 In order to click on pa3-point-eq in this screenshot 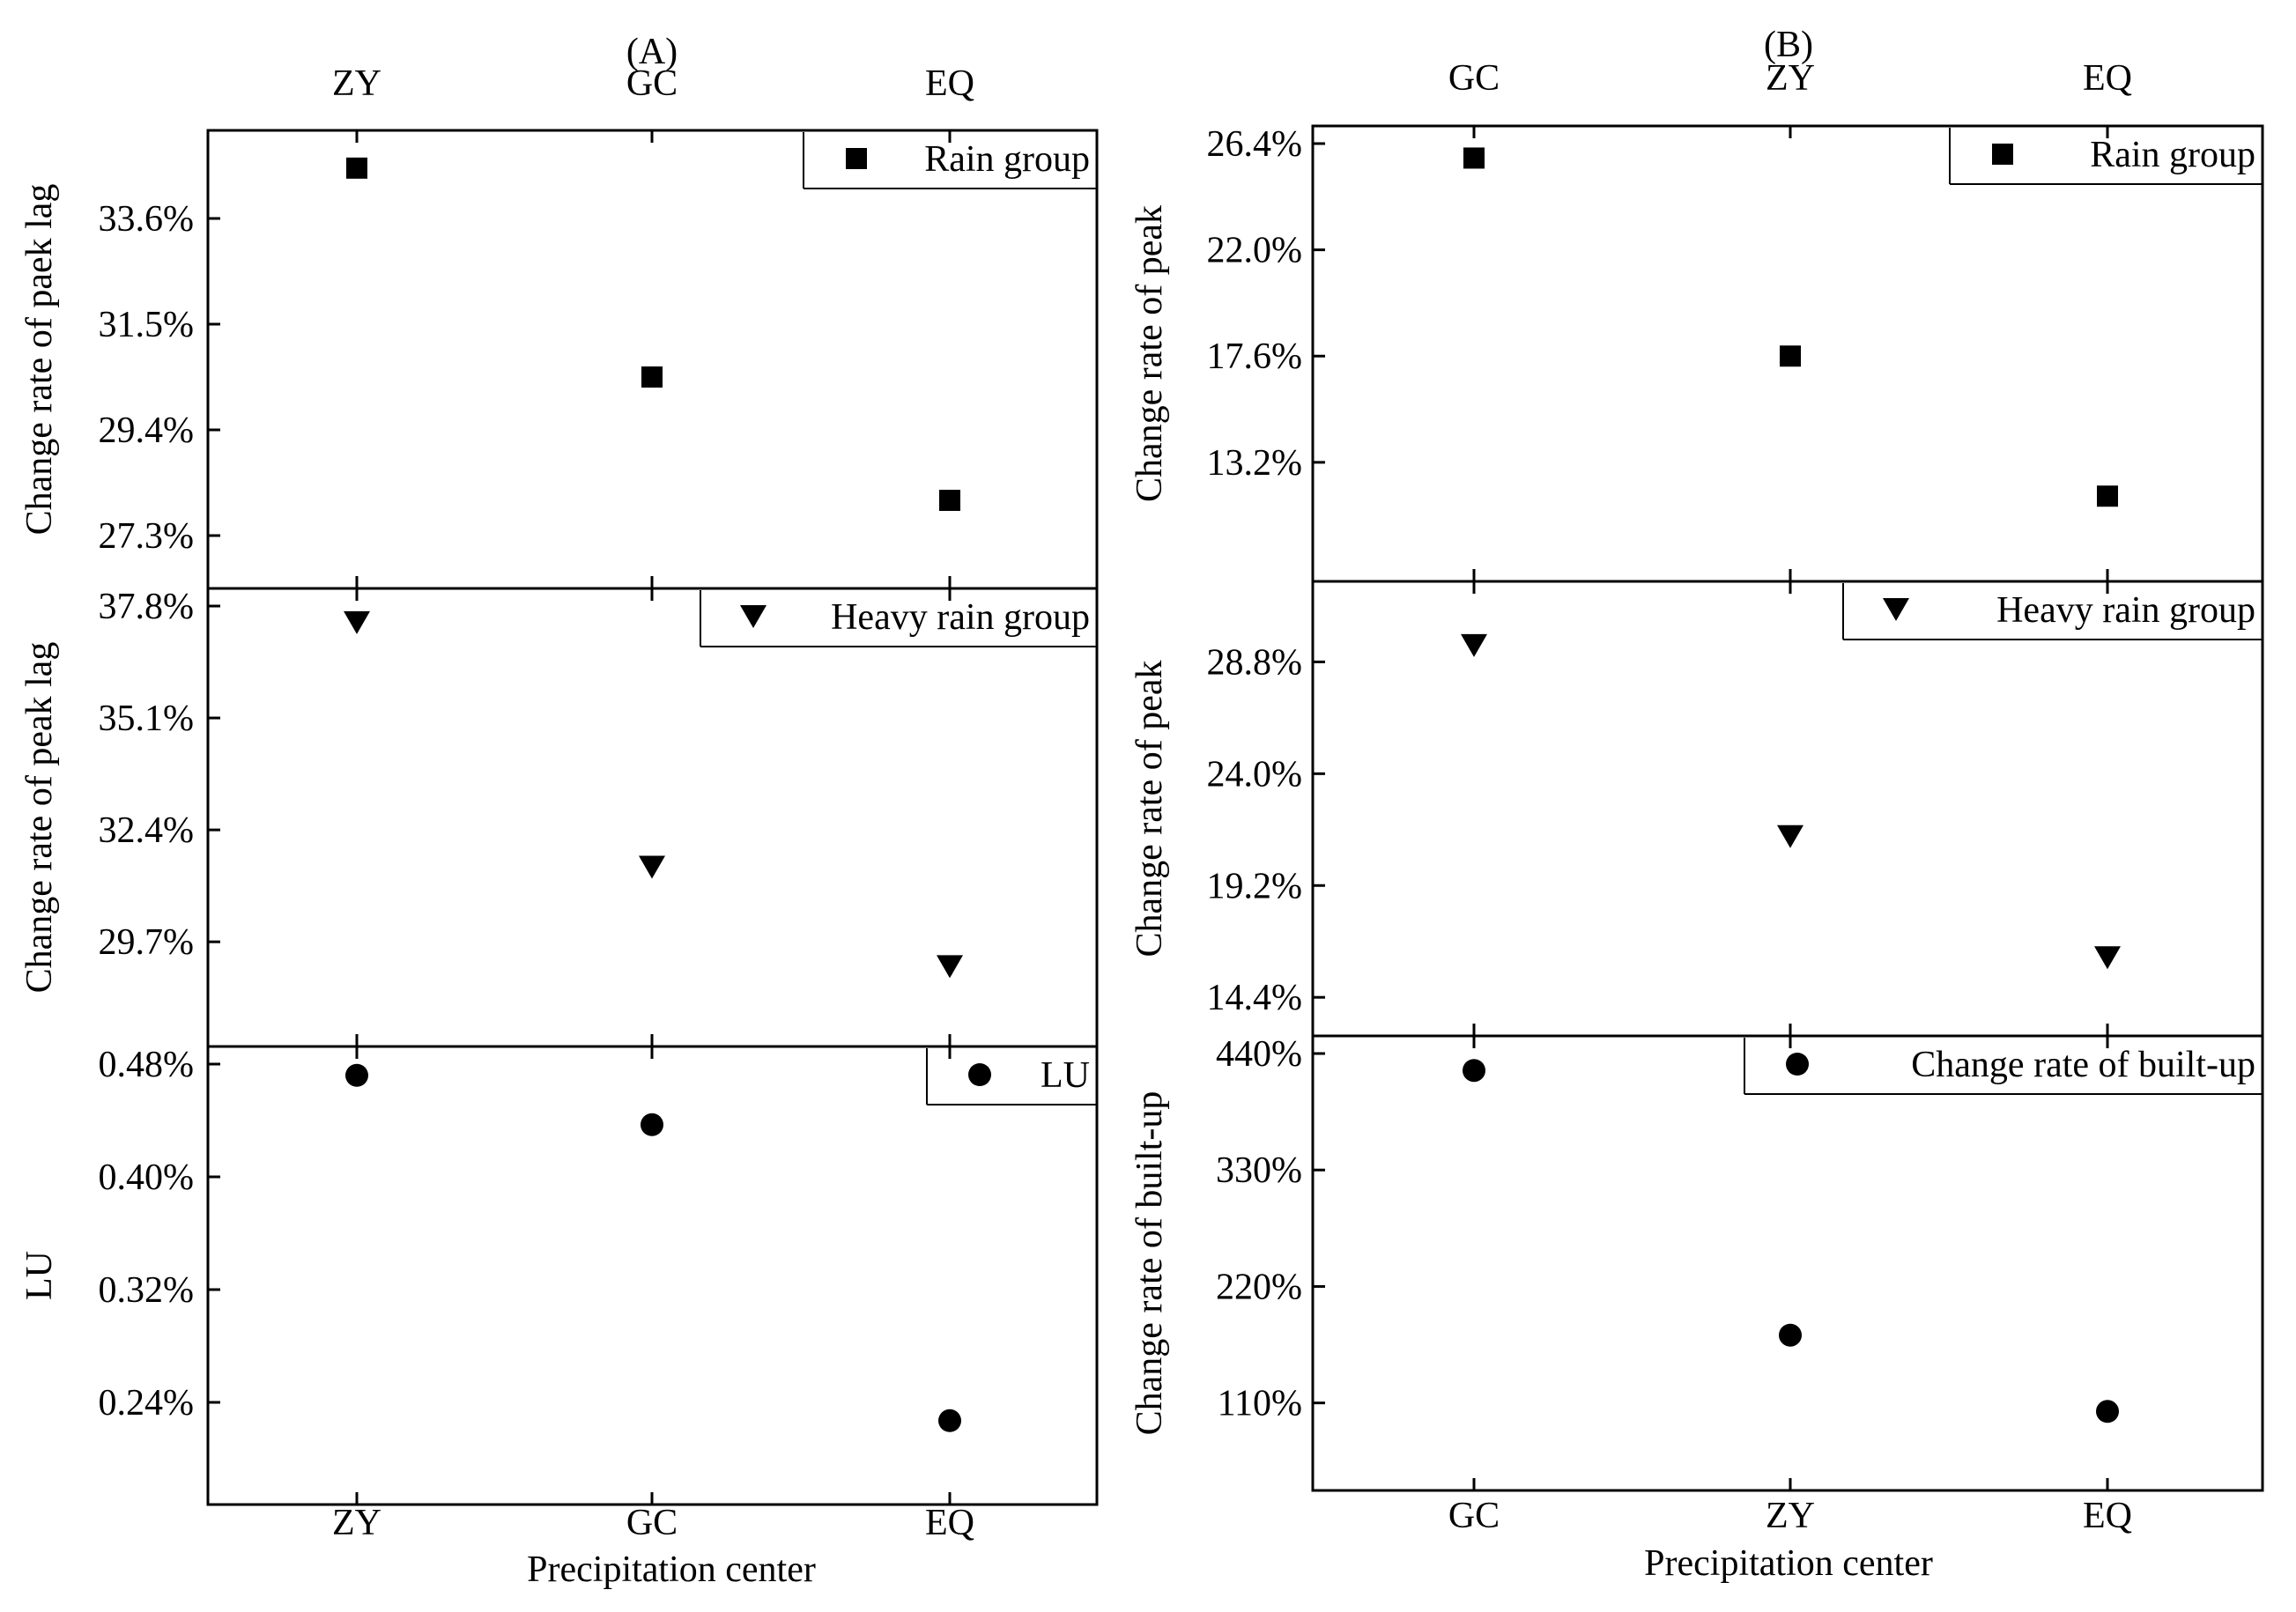, I will do `click(949, 1420)`.